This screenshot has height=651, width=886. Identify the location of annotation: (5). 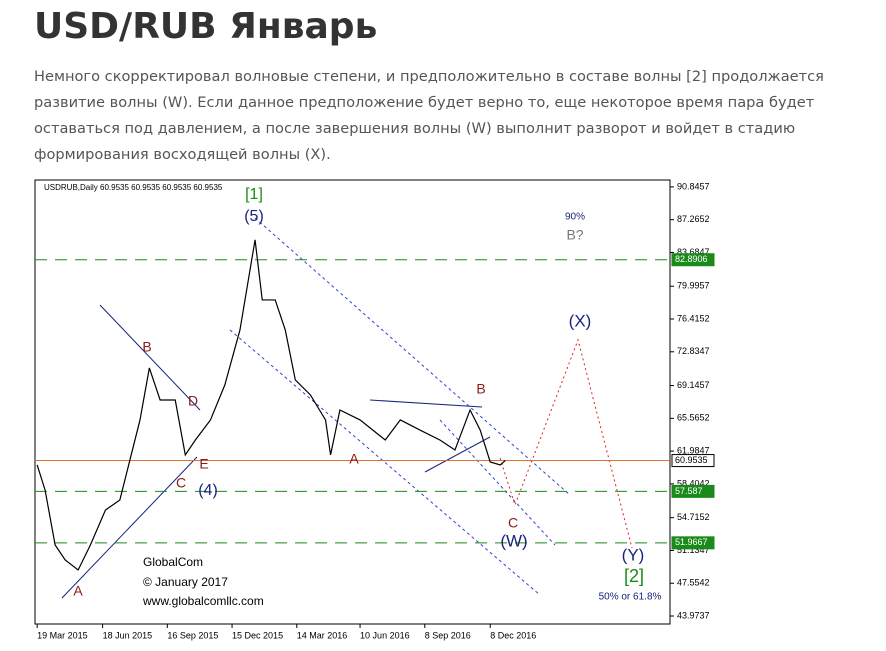
(254, 216).